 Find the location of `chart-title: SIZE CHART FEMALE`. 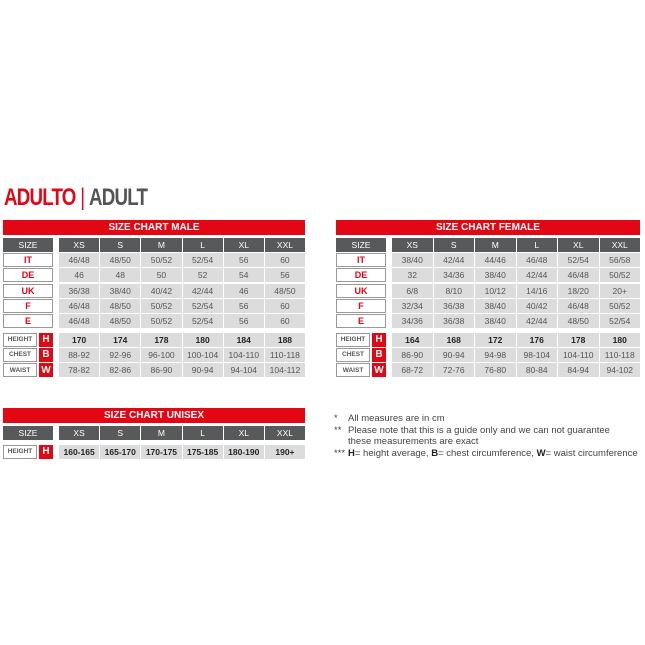

chart-title: SIZE CHART FEMALE is located at coordinates (488, 227).